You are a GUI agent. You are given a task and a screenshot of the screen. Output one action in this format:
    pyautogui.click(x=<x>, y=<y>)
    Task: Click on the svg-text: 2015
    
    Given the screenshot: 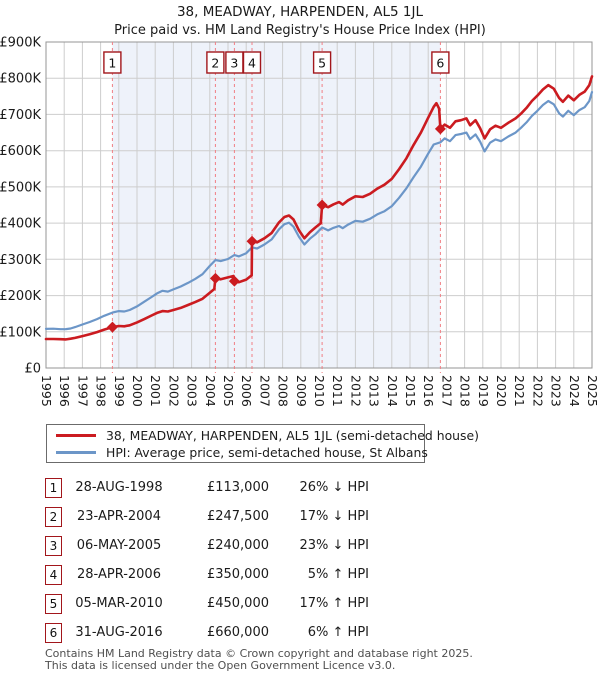 What is the action you would take?
    pyautogui.click(x=410, y=391)
    